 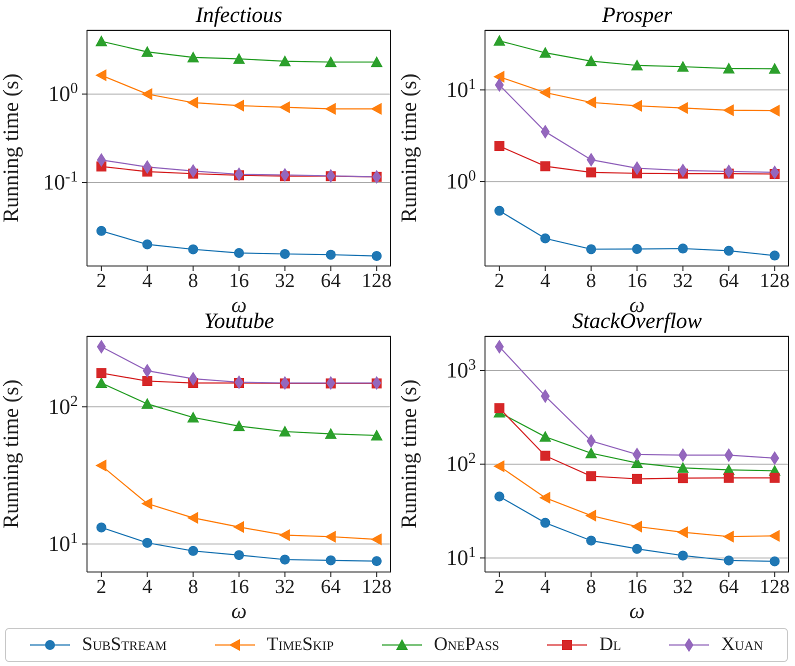 What do you see at coordinates (124, 645) in the screenshot?
I see `legend-label: SubStream` at bounding box center [124, 645].